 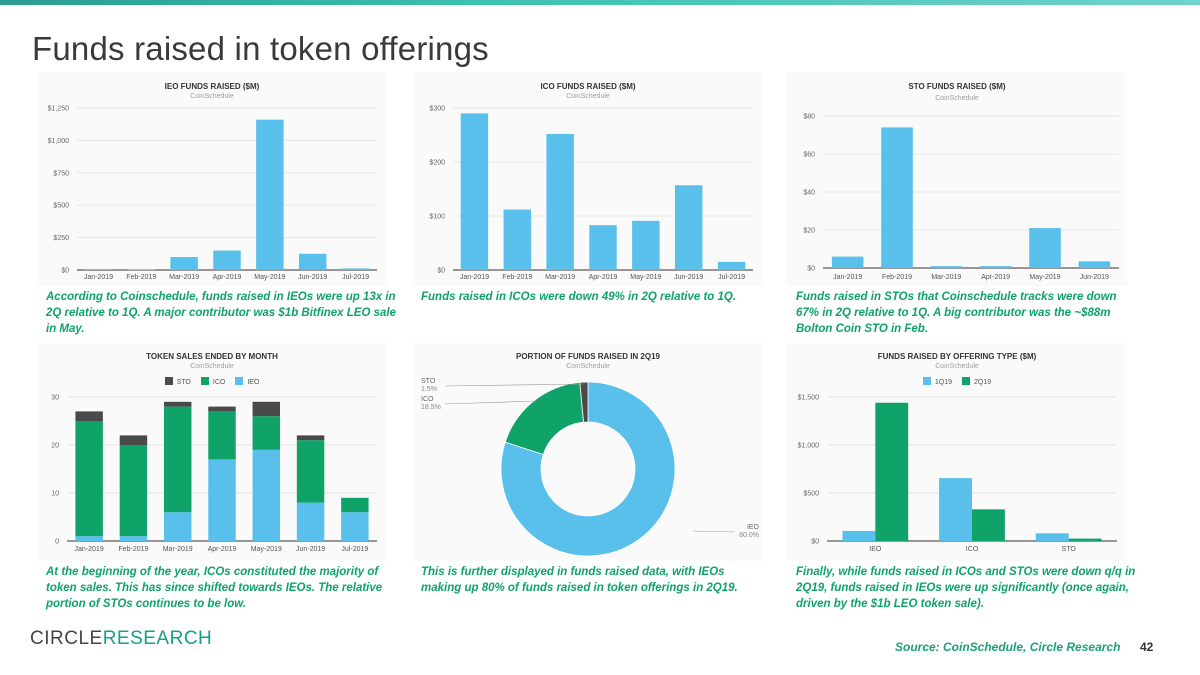 What do you see at coordinates (427, 399) in the screenshot?
I see `slice-name-label: ICO` at bounding box center [427, 399].